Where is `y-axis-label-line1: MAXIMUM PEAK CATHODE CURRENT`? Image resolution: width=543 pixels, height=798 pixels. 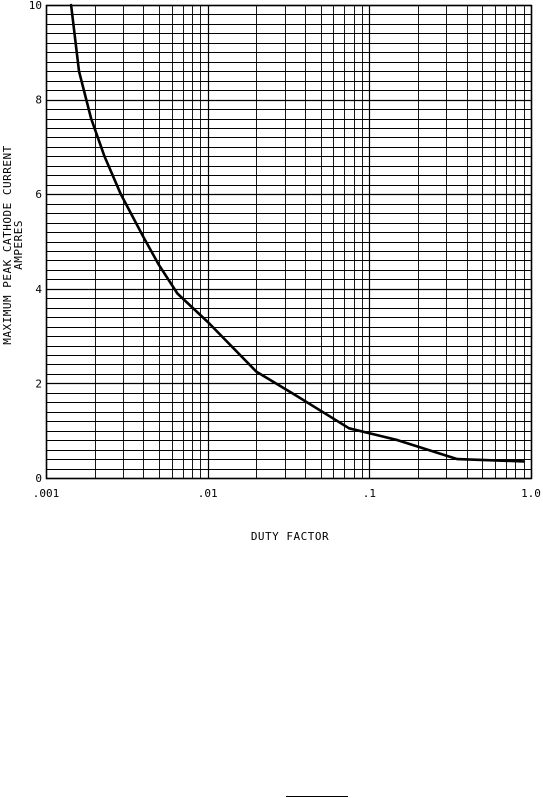
y-axis-label-line1: MAXIMUM PEAK CATHODE CURRENT is located at coordinates (7, 244).